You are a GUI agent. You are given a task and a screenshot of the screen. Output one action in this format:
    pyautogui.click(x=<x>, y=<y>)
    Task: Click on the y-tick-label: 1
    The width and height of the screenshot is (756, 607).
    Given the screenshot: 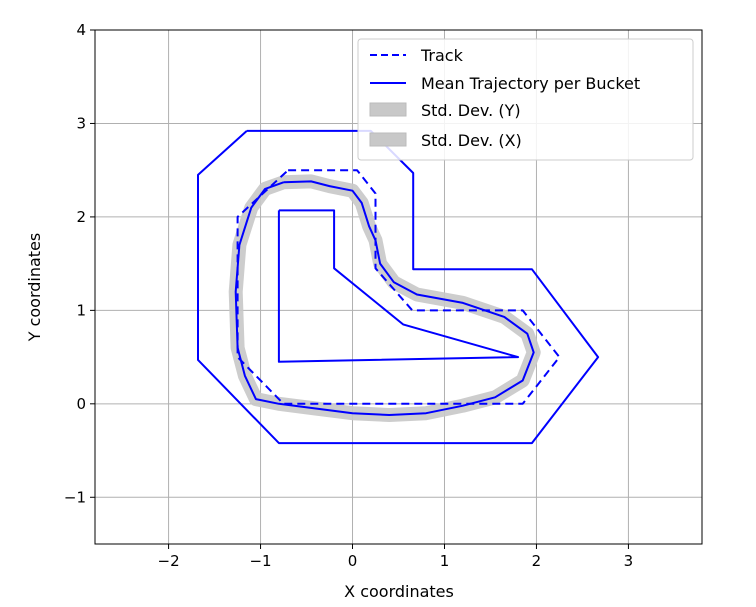 What is the action you would take?
    pyautogui.click(x=81, y=310)
    